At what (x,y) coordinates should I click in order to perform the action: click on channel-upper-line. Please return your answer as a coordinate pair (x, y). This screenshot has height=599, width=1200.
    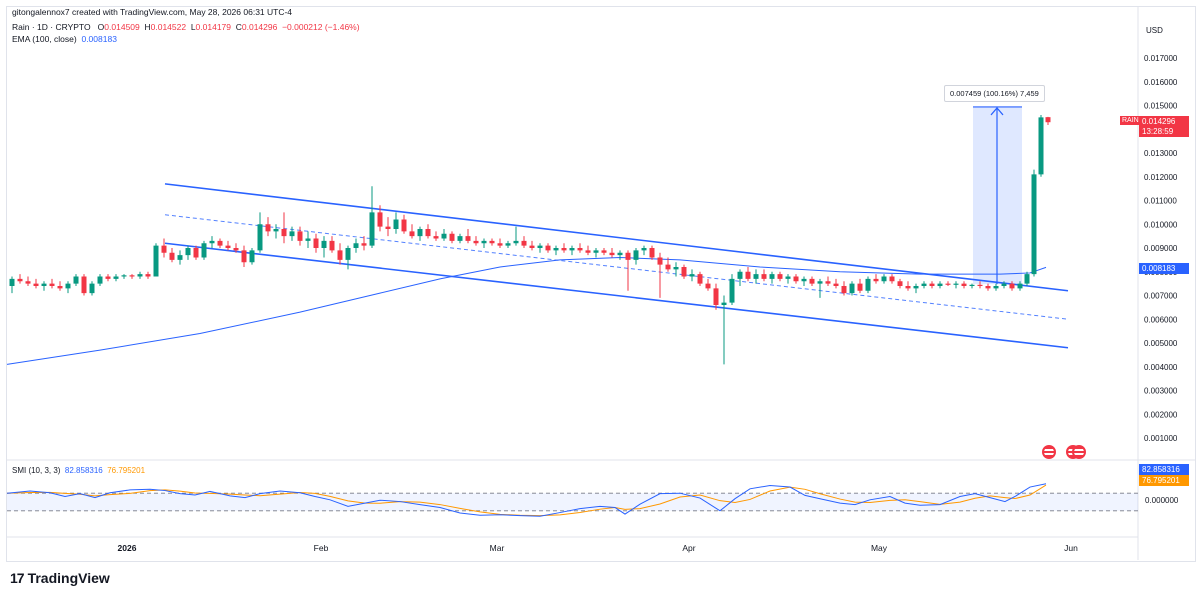
    Looking at the image, I should click on (616, 237).